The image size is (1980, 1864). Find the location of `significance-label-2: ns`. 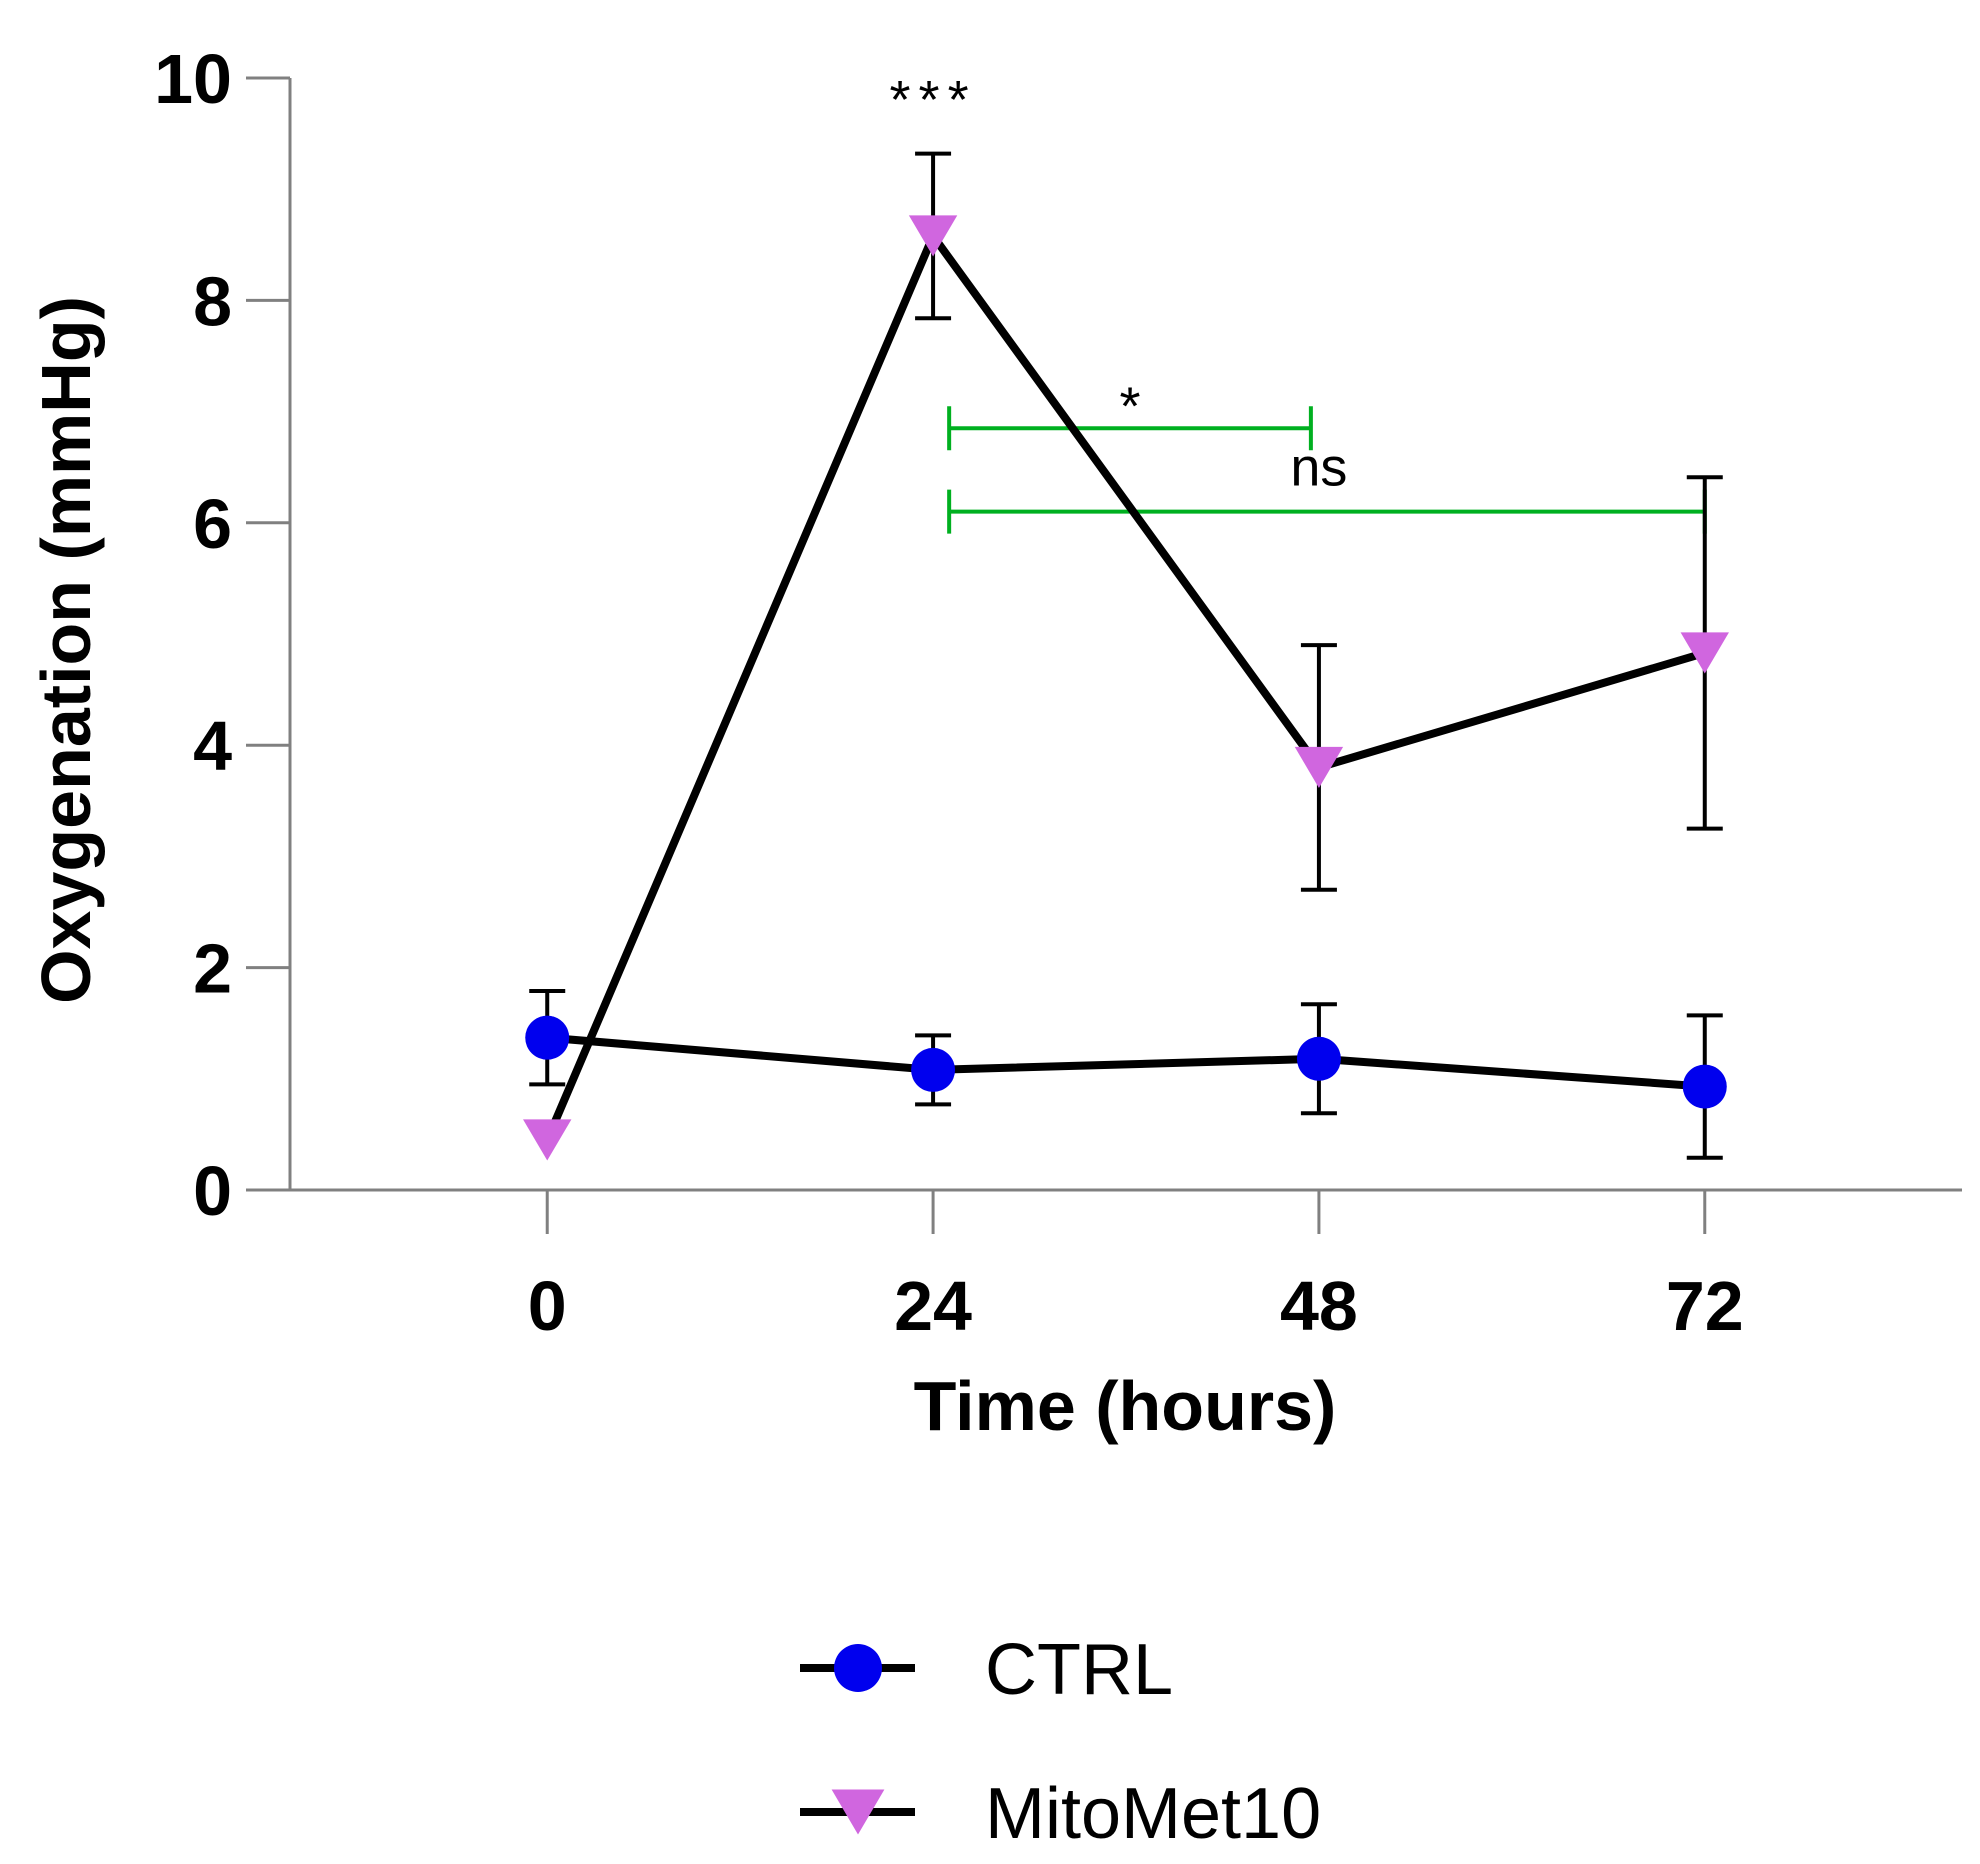

significance-label-2: ns is located at coordinates (1318, 468).